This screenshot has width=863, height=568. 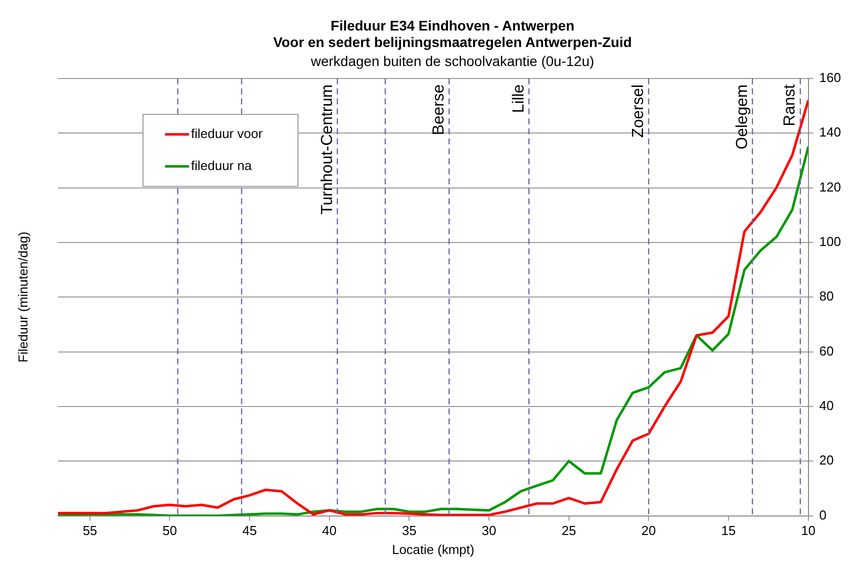 What do you see at coordinates (221, 165) in the screenshot?
I see `legend-label: fileduur na` at bounding box center [221, 165].